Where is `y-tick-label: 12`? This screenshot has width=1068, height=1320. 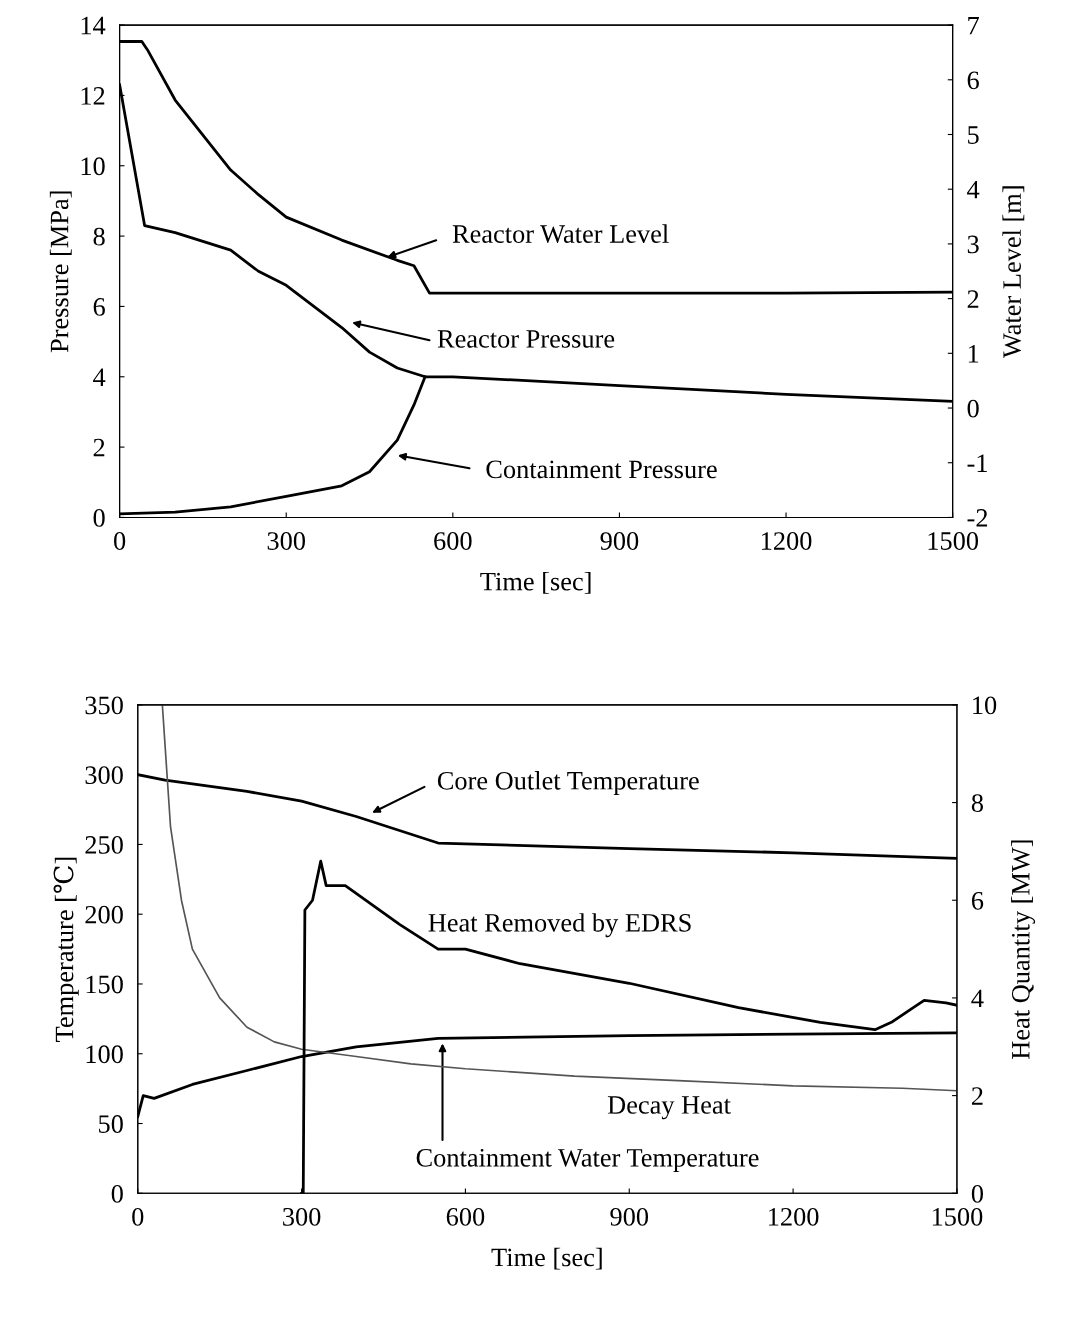 y-tick-label: 12 is located at coordinates (93, 96).